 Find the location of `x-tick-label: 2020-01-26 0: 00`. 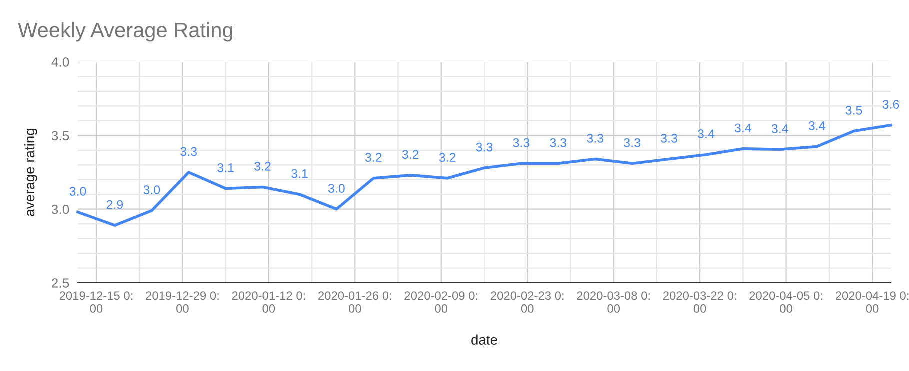

x-tick-label: 2020-01-26 0: 00 is located at coordinates (355, 302).